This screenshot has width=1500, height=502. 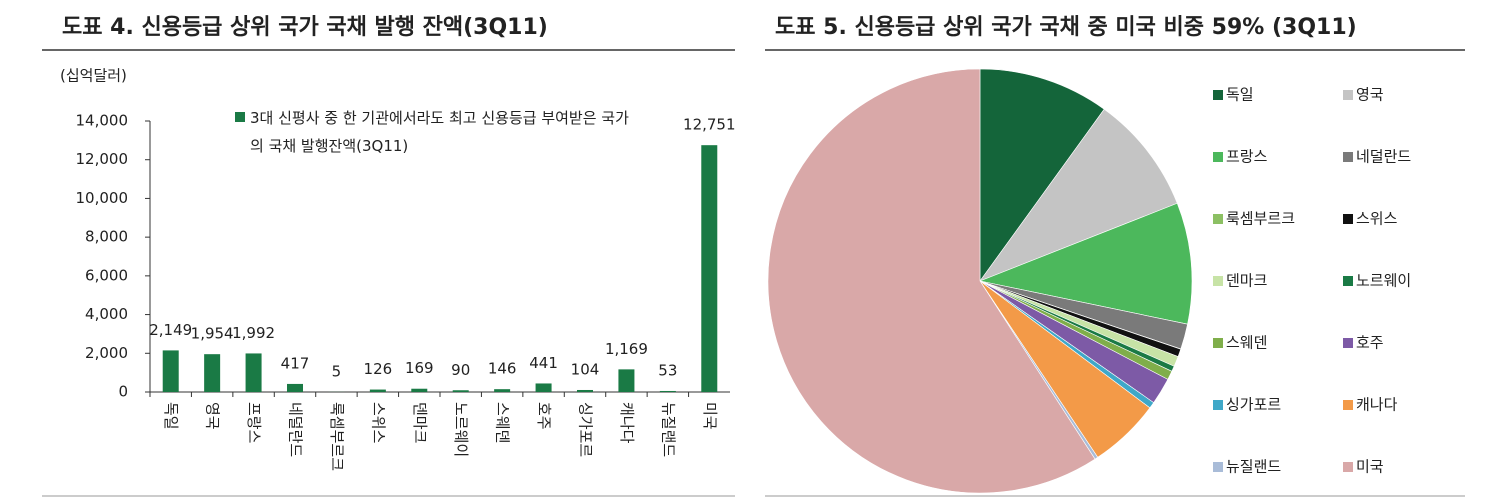 What do you see at coordinates (106, 314) in the screenshot?
I see `y-tick-label: 4,000` at bounding box center [106, 314].